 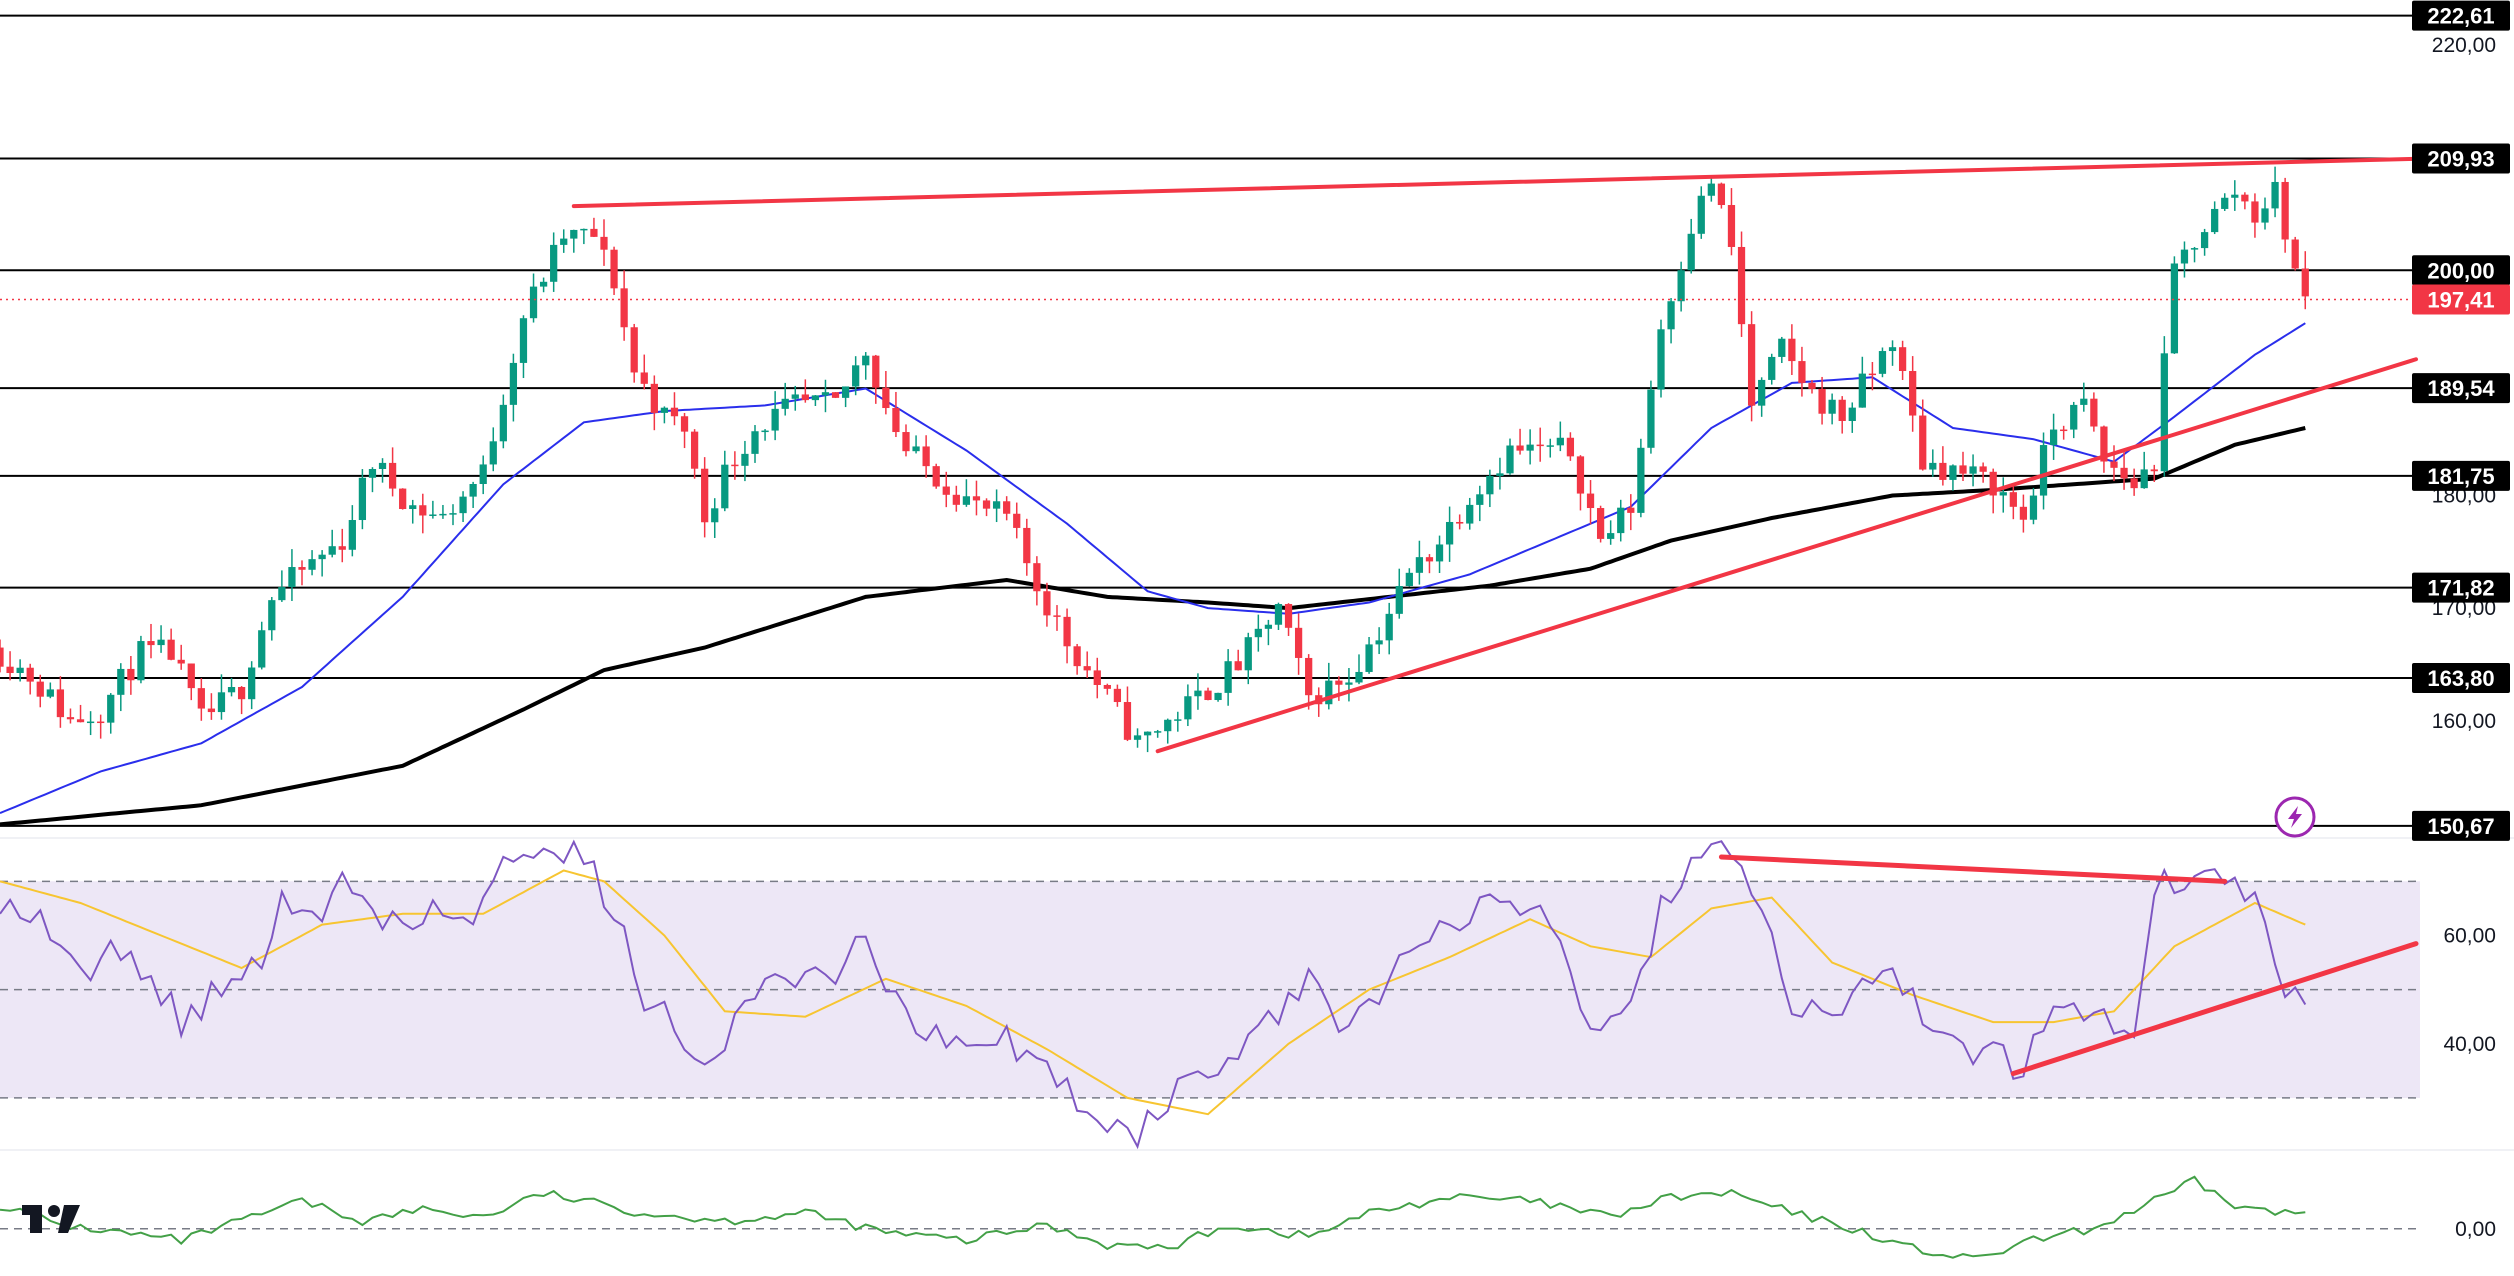 What do you see at coordinates (2295, 817) in the screenshot?
I see `lightning-icon` at bounding box center [2295, 817].